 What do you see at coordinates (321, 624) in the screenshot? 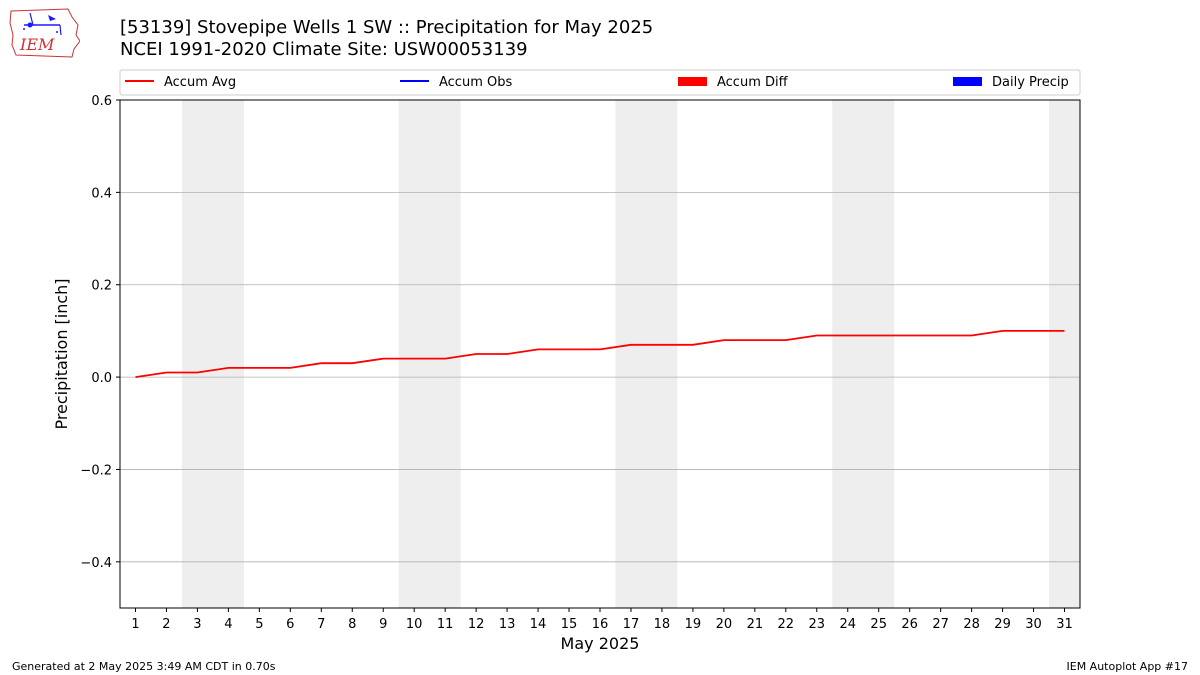
I see `x-tick-label: 7` at bounding box center [321, 624].